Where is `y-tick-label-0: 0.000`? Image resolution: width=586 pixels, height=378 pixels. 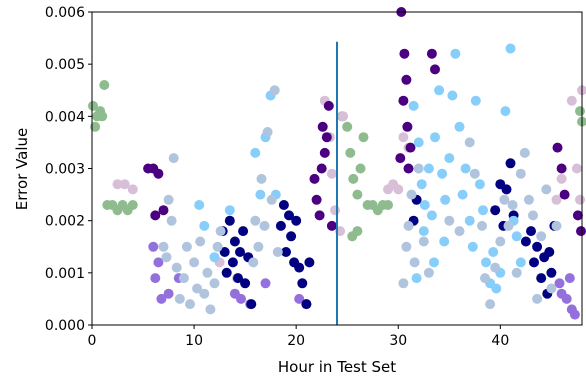
y-tick-label-0: 0.000 is located at coordinates (65, 326).